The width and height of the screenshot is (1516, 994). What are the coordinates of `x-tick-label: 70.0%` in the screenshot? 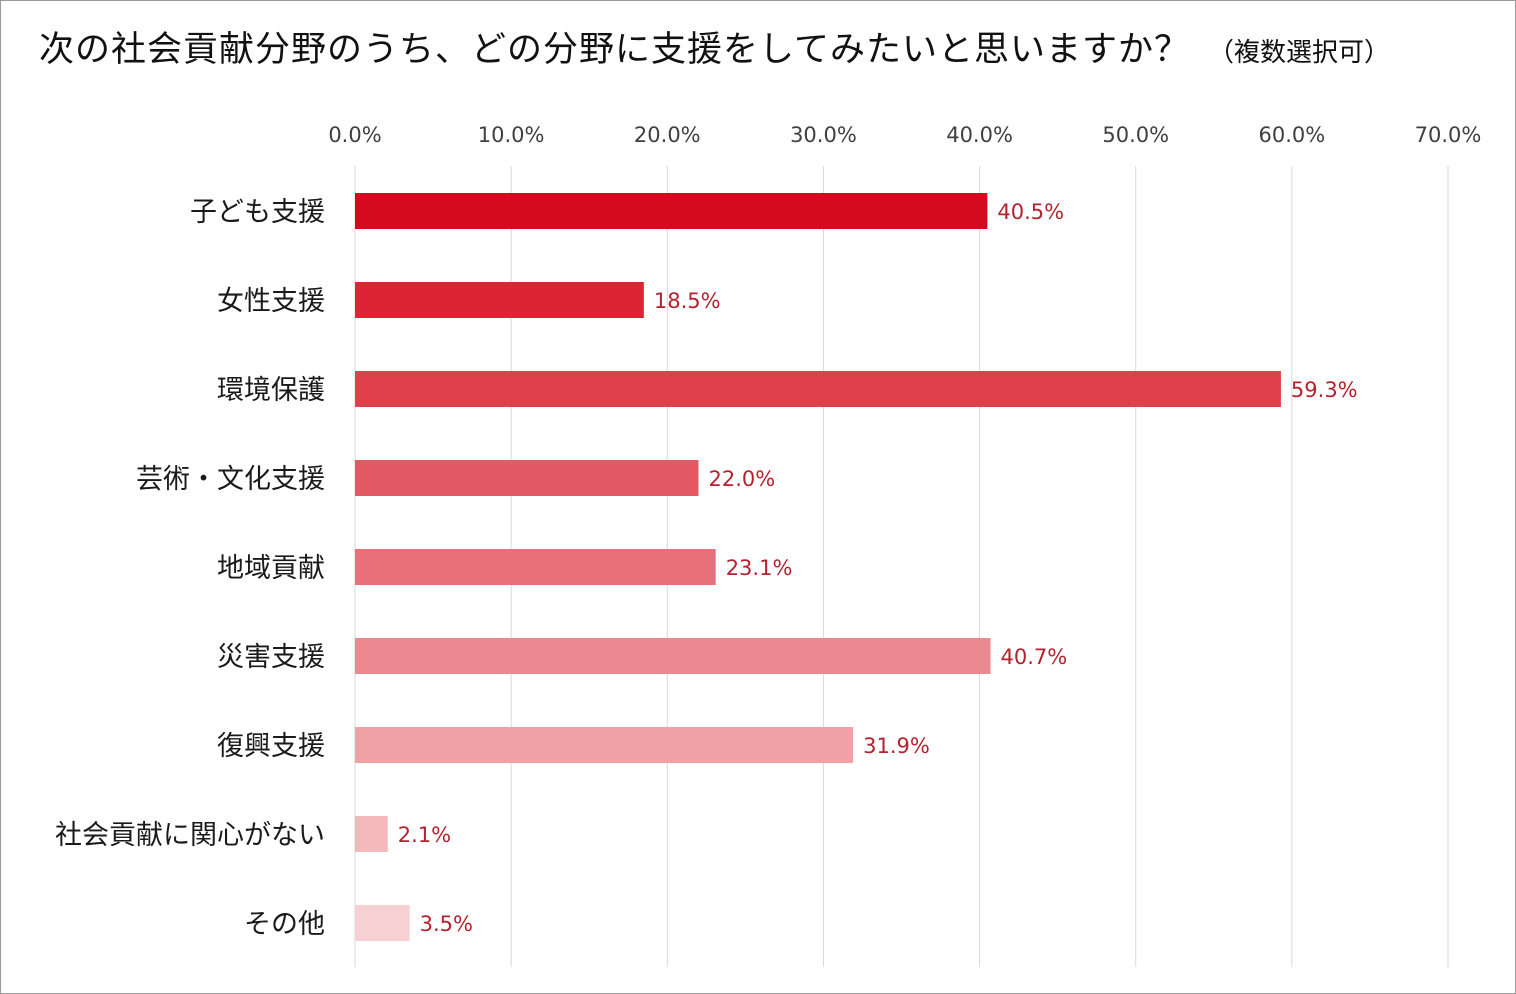 It's located at (1448, 135).